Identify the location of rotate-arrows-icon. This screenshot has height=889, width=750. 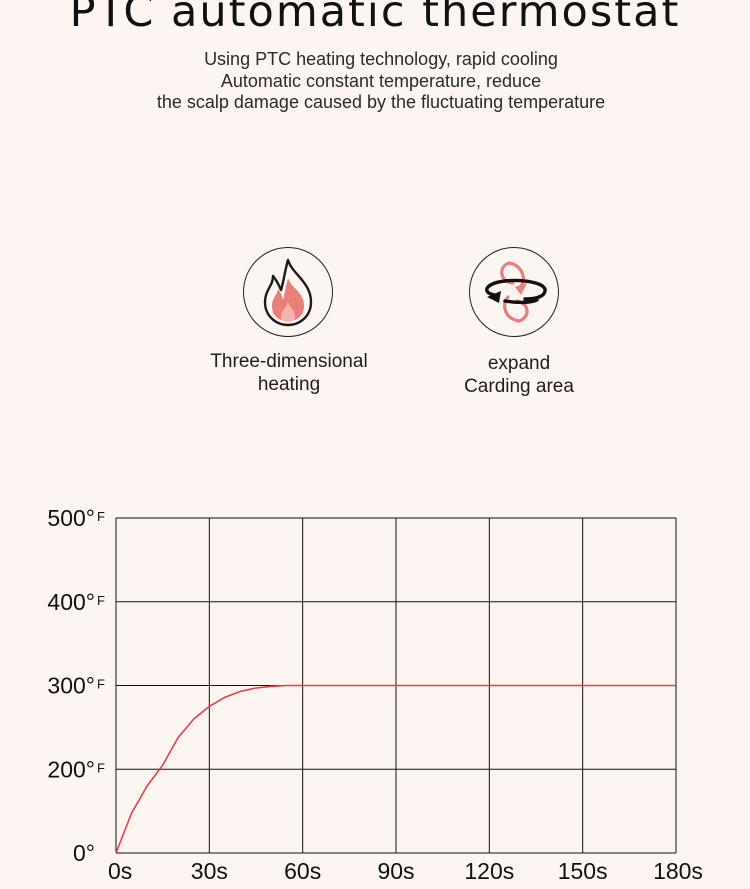
(516, 292).